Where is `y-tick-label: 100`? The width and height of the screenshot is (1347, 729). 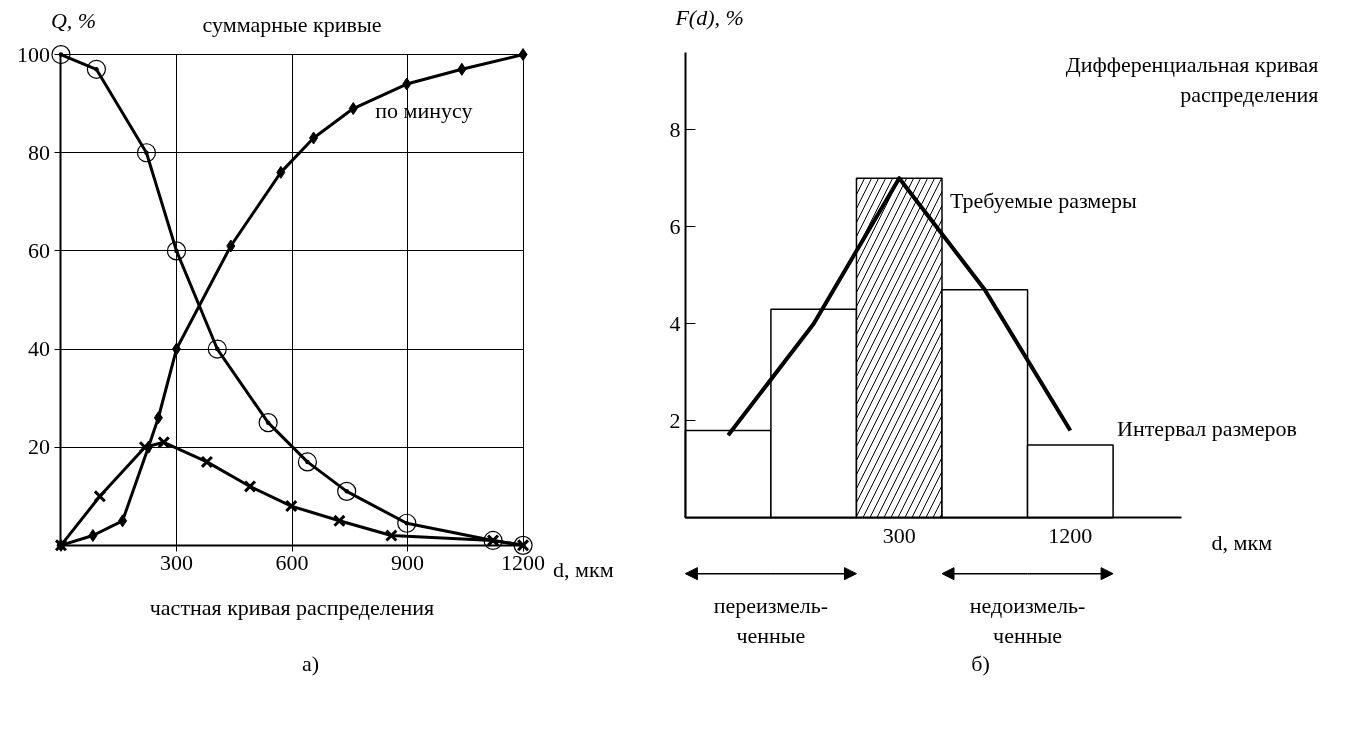 y-tick-label: 100 is located at coordinates (33, 54).